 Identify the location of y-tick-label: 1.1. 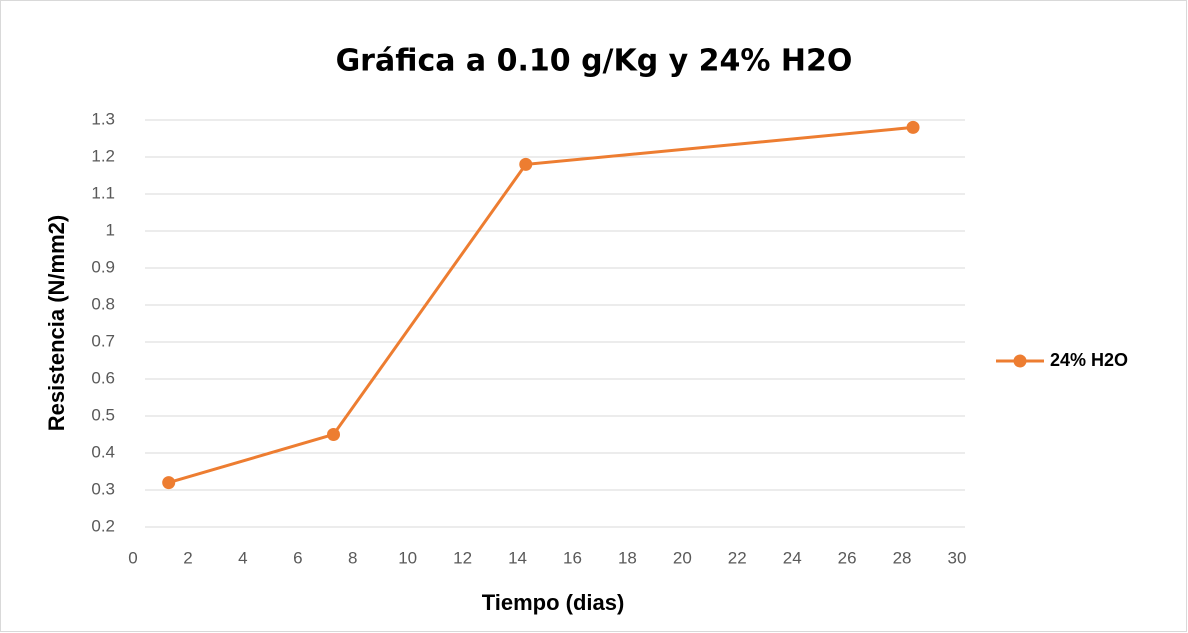
(103, 192).